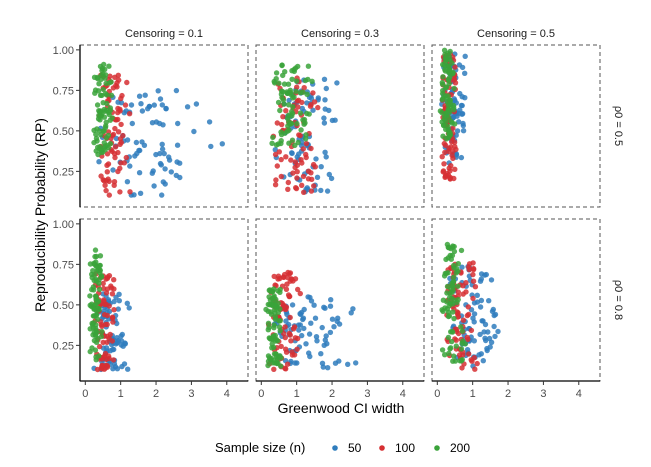 This screenshot has width=651, height=467. Describe the element at coordinates (164, 34) in the screenshot. I see `column-strip-label: Censoring = 0.1` at that location.